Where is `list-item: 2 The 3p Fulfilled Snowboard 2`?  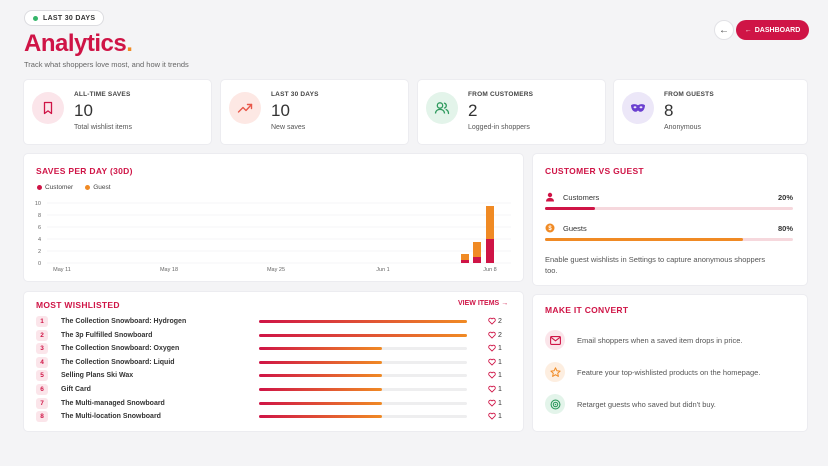 list-item: 2 The 3p Fulfilled Snowboard 2 is located at coordinates (276, 335).